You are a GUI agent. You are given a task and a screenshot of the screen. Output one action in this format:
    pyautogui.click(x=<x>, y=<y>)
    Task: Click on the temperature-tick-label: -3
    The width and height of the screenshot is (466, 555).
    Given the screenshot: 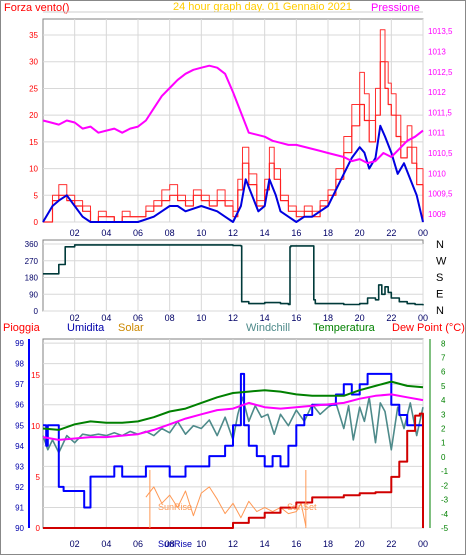 What is the action you would take?
    pyautogui.click(x=445, y=500)
    